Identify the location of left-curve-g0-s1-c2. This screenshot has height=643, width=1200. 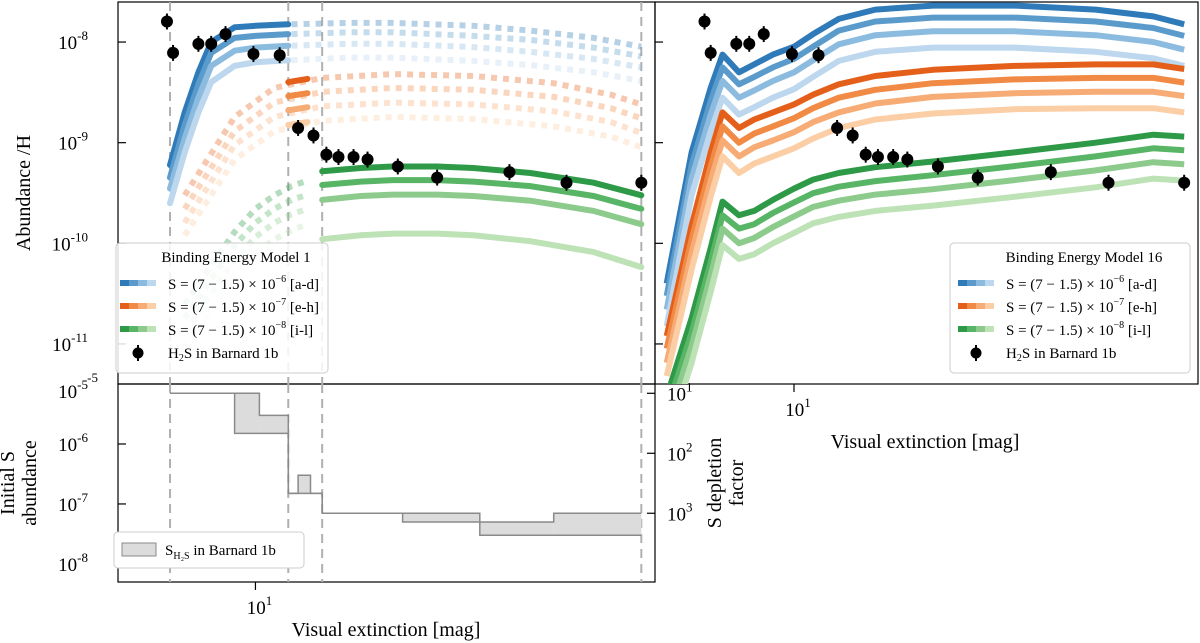
(466, 55).